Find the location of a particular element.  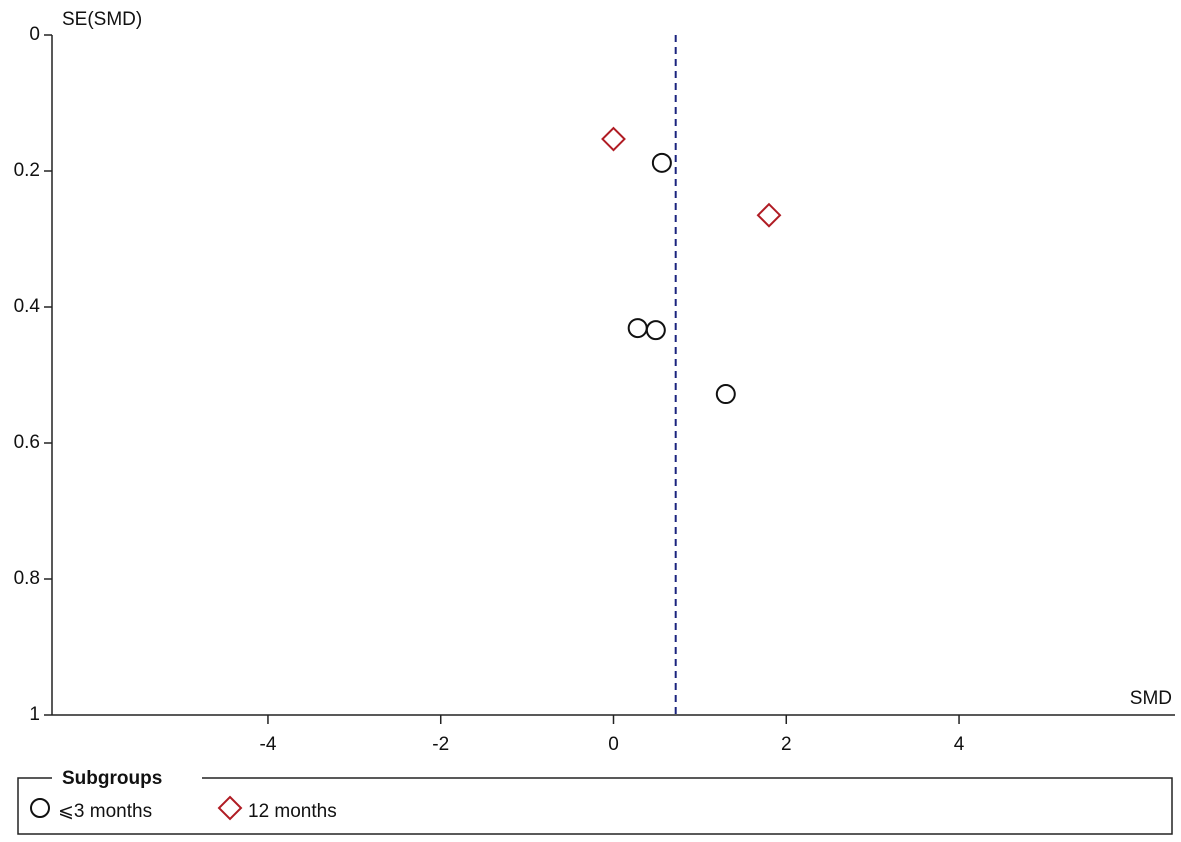

x-tick-label: 4 is located at coordinates (959, 744).